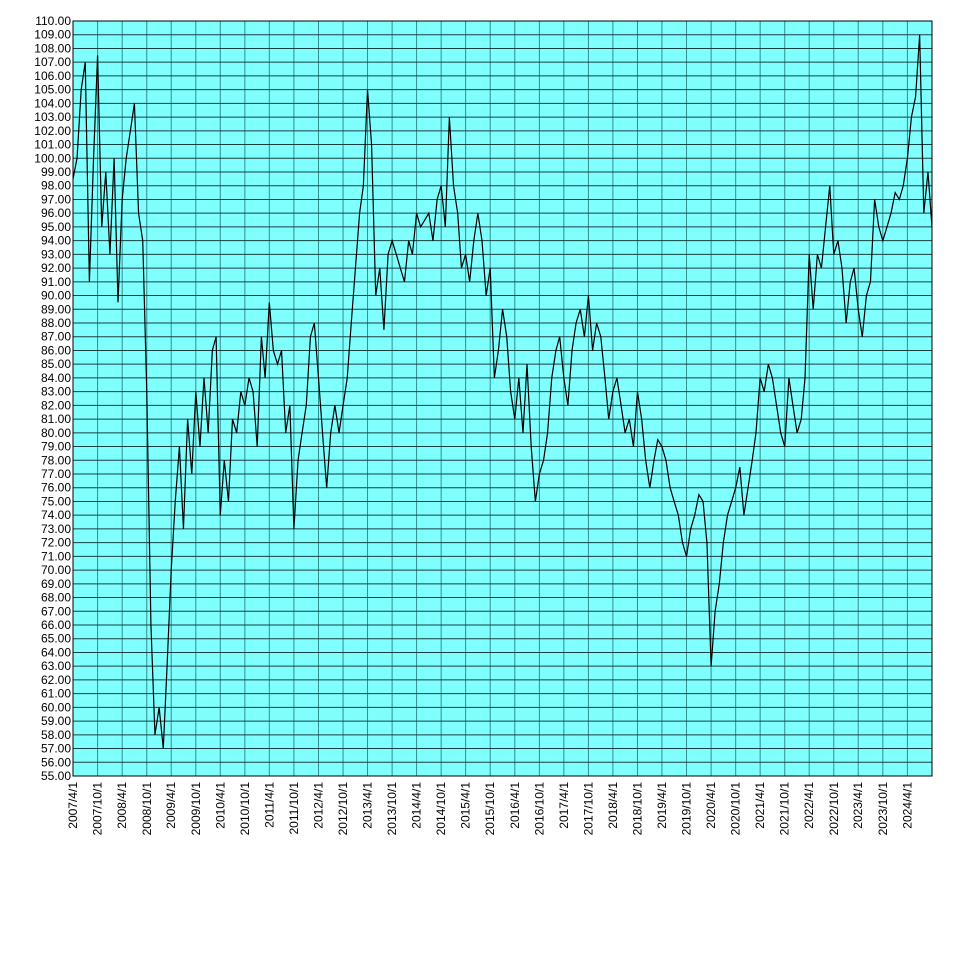 Image resolution: width=970 pixels, height=967 pixels. What do you see at coordinates (56, 392) in the screenshot?
I see `y-tick-label: 83.00` at bounding box center [56, 392].